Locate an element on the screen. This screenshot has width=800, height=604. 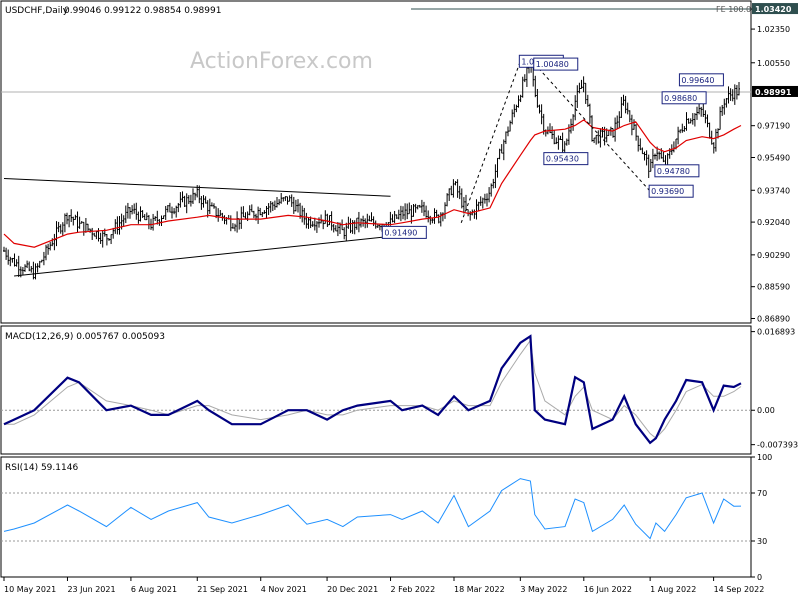
price-y-tick-label: 0.93740 is located at coordinates (773, 190).